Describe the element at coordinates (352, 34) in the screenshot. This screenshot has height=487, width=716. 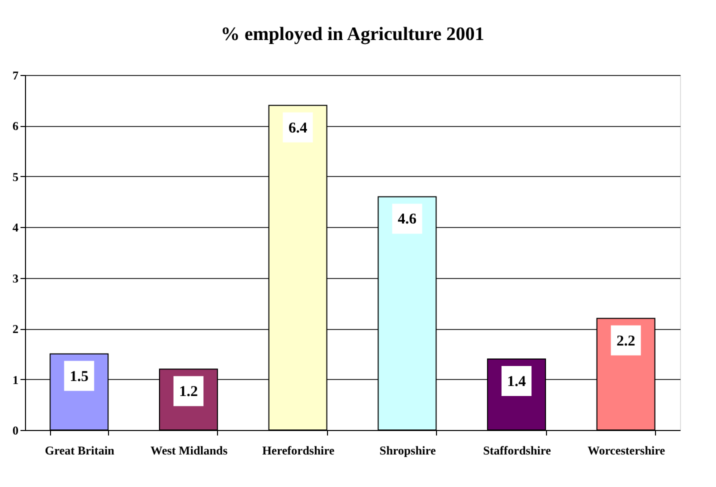
I see `chart-title: % employed in Agriculture 2001` at that location.